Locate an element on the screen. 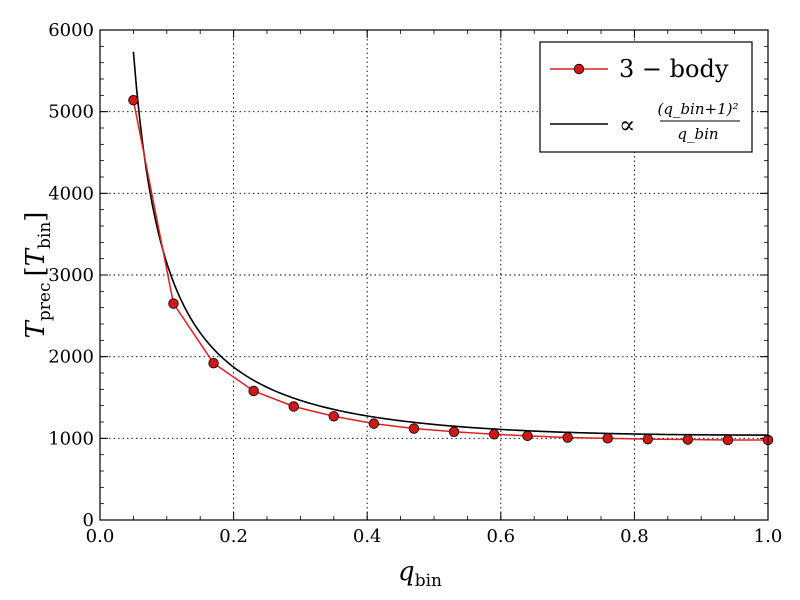 The width and height of the screenshot is (800, 600). y-axis-title-unit: T is located at coordinates (36, 256).